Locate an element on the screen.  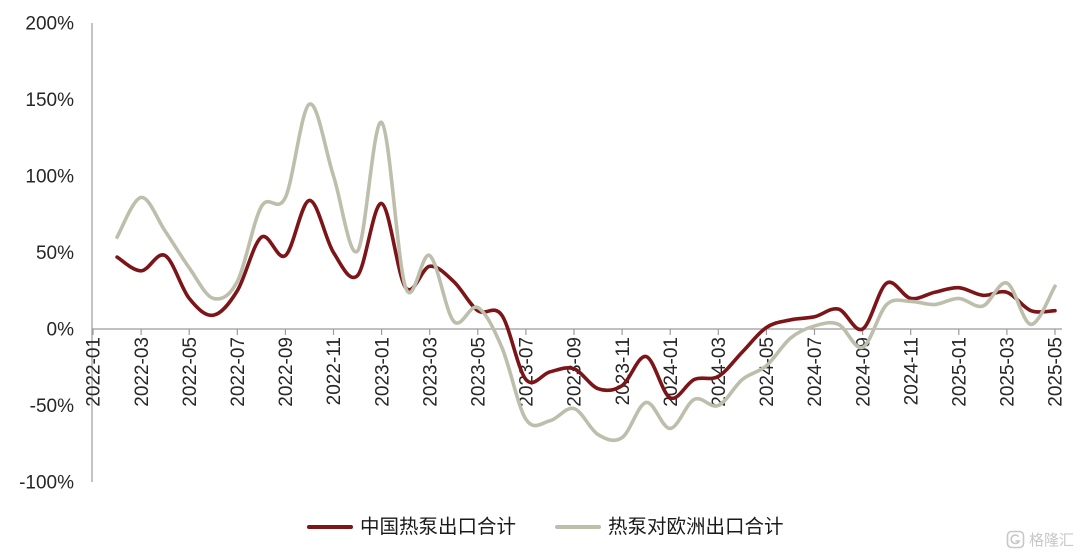
watermark-text: 格隆汇 is located at coordinates (1051, 540).